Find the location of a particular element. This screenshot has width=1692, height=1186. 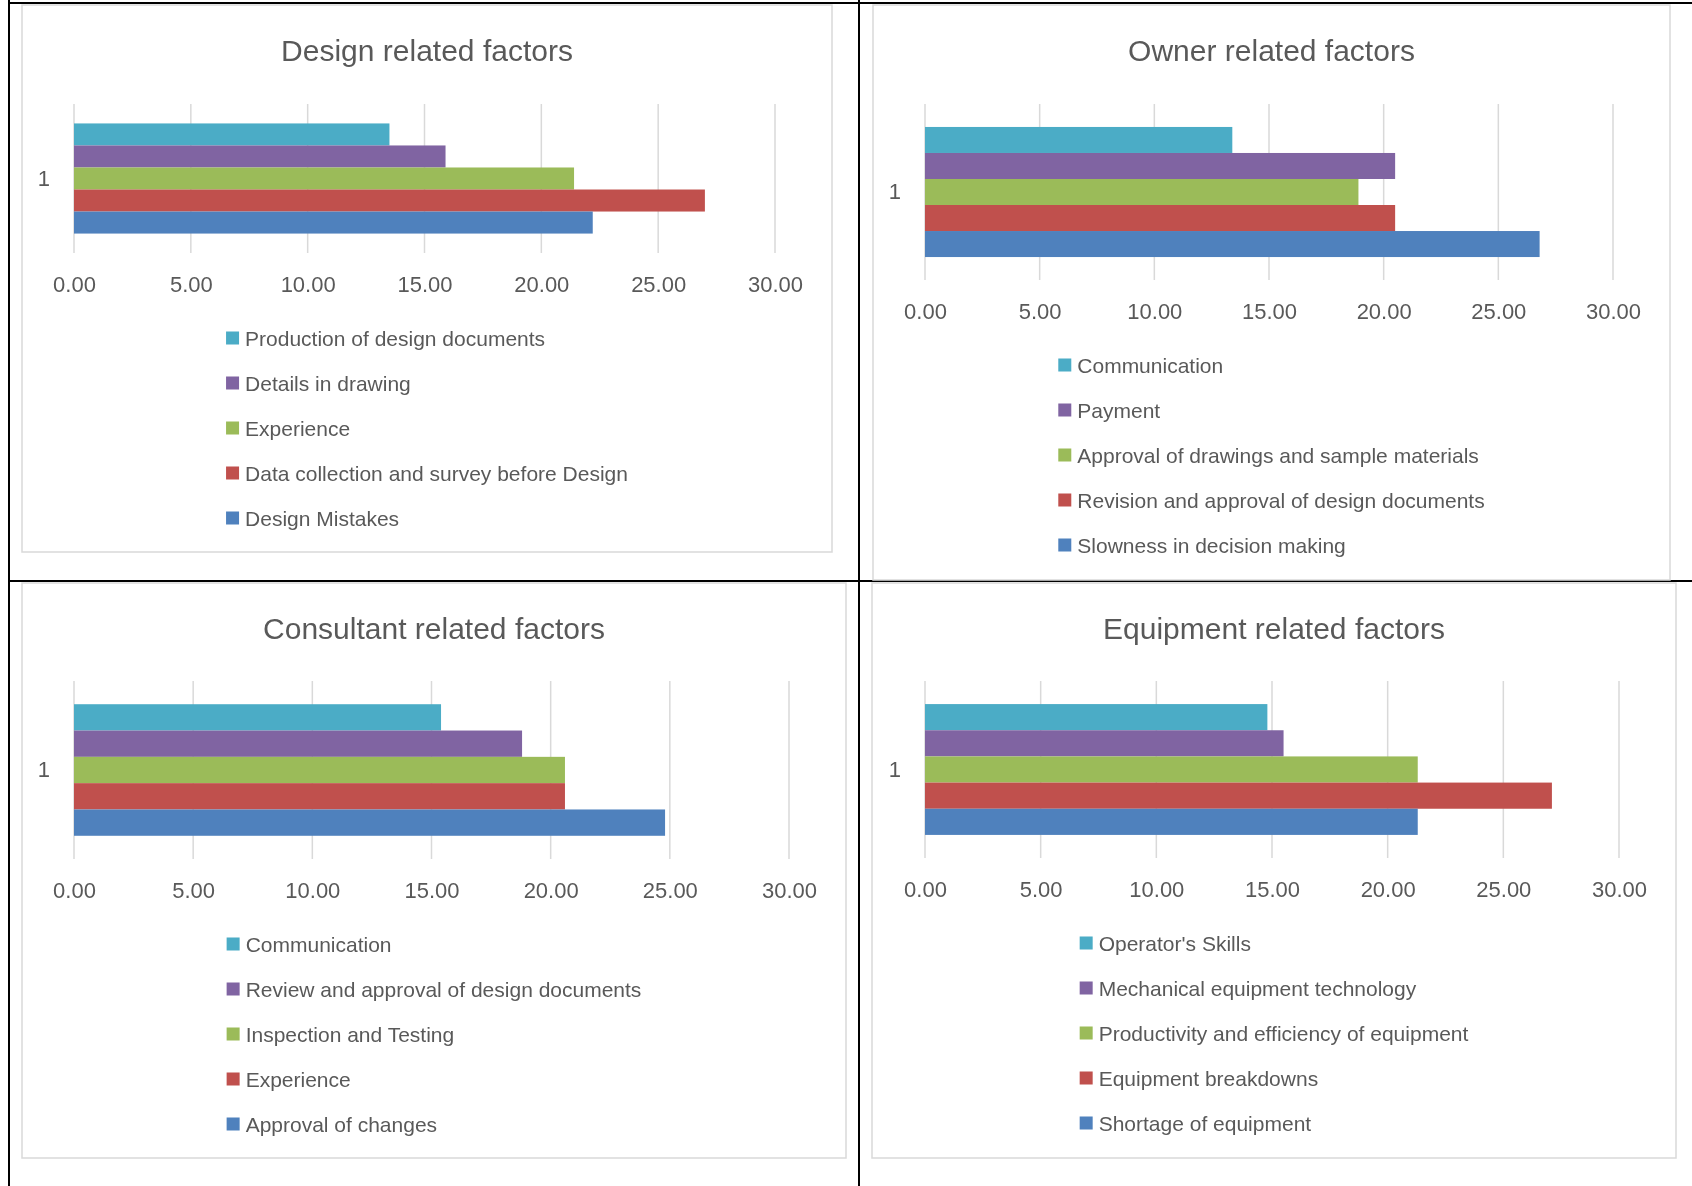

legend-label: Approval of changes is located at coordinates (341, 1124).